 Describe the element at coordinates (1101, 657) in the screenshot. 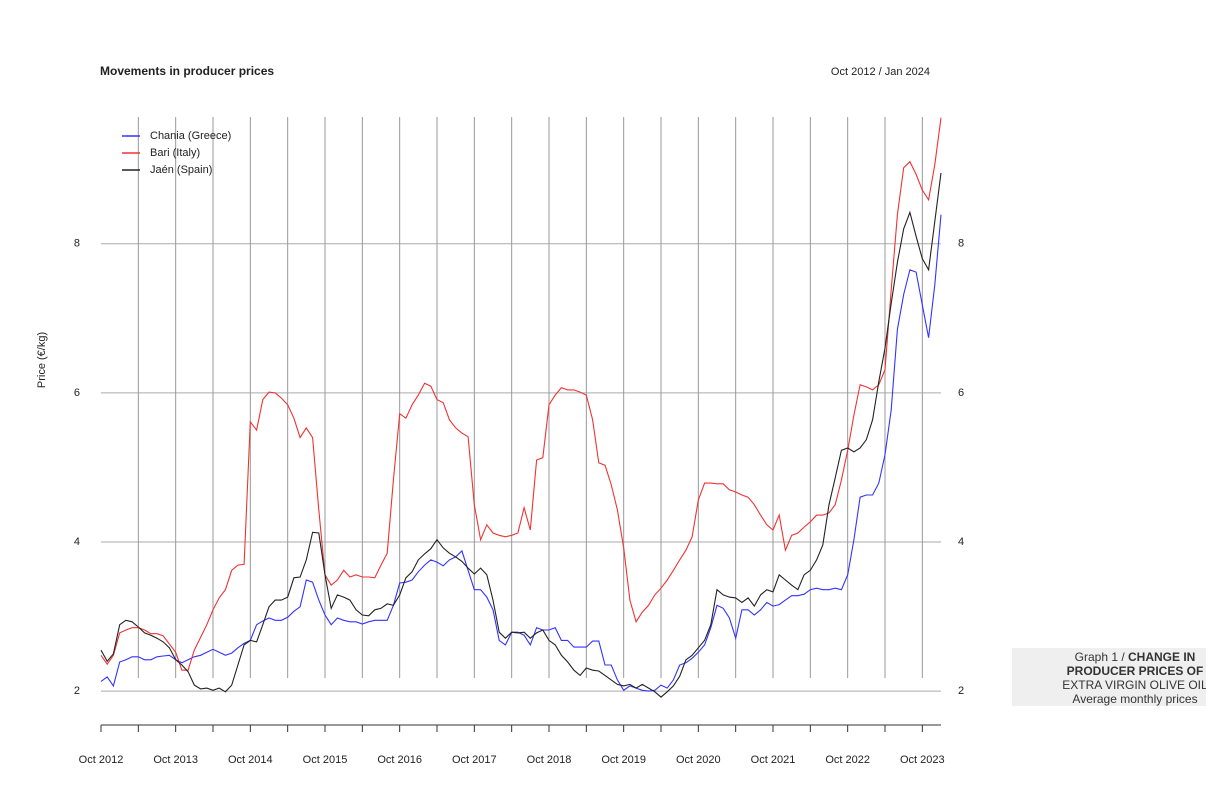

I see `caption-lead: Graph 1 /` at that location.